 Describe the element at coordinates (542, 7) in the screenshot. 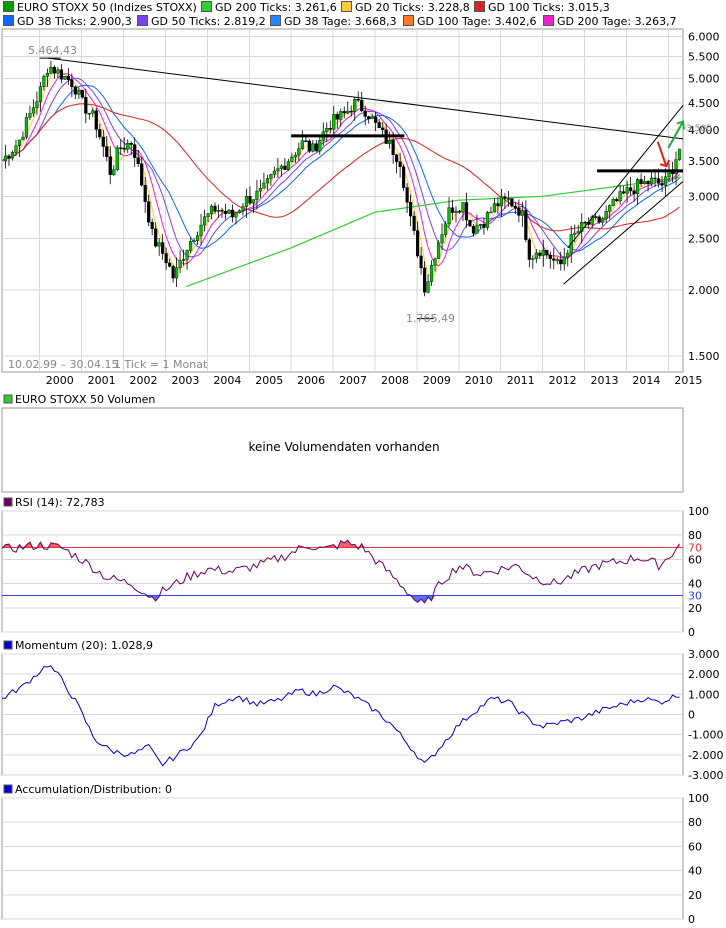

I see `legend-item-gd100-ticks: GD 100 Ticks: 3.015,3` at that location.